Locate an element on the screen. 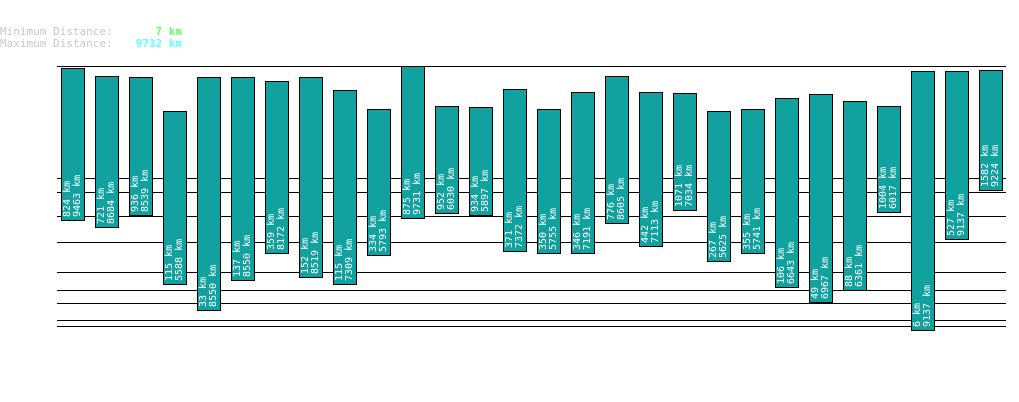 The height and width of the screenshot is (402, 1019). bar-label-b: 8172 km is located at coordinates (281, 229).